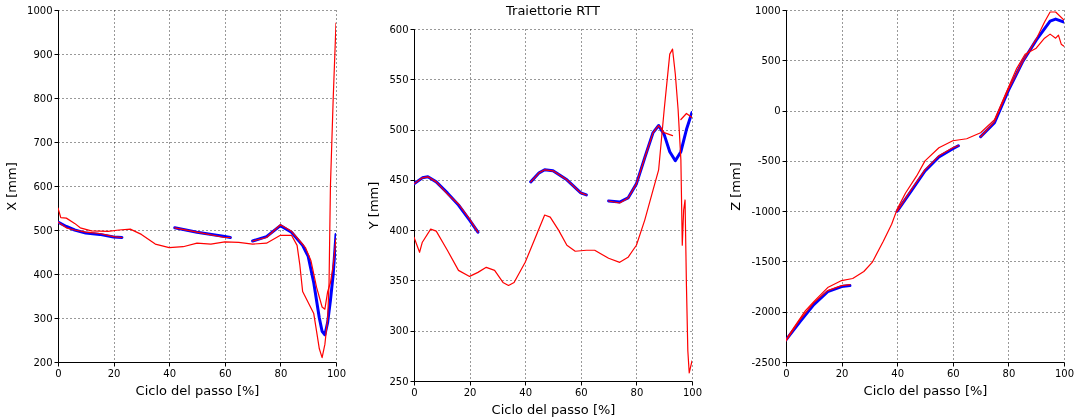 Image resolution: width=1086 pixels, height=418 pixels. Describe the element at coordinates (766, 261) in the screenshot. I see `y-tick-label: -1500` at that location.